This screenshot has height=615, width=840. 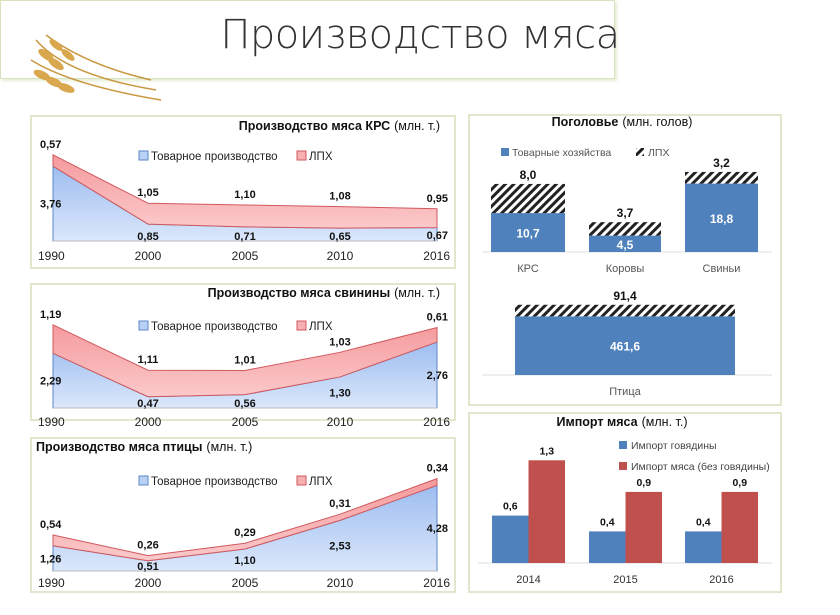 What do you see at coordinates (658, 153) in the screenshot?
I see `livestock-legend-private: ЛПХ` at bounding box center [658, 153].